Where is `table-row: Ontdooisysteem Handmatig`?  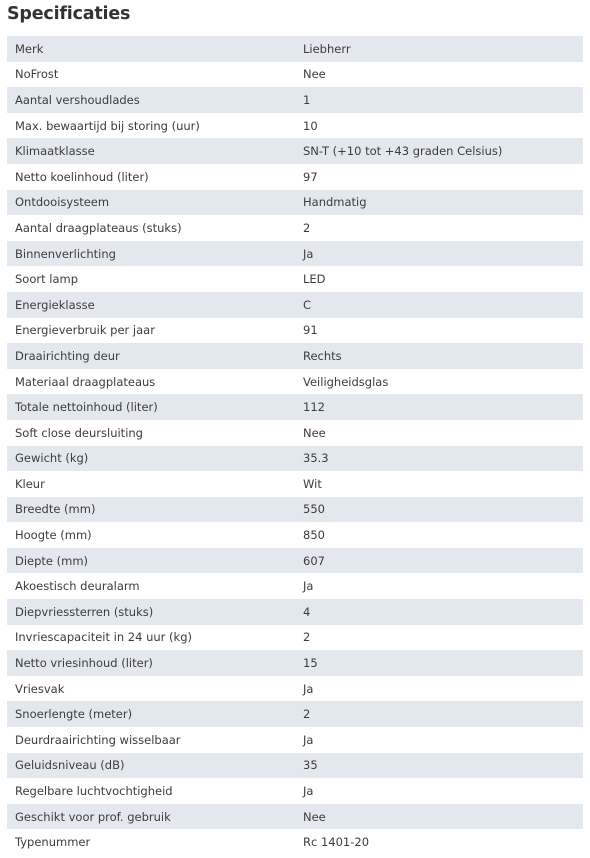
table-row: Ontdooisysteem Handmatig is located at coordinates (295, 202).